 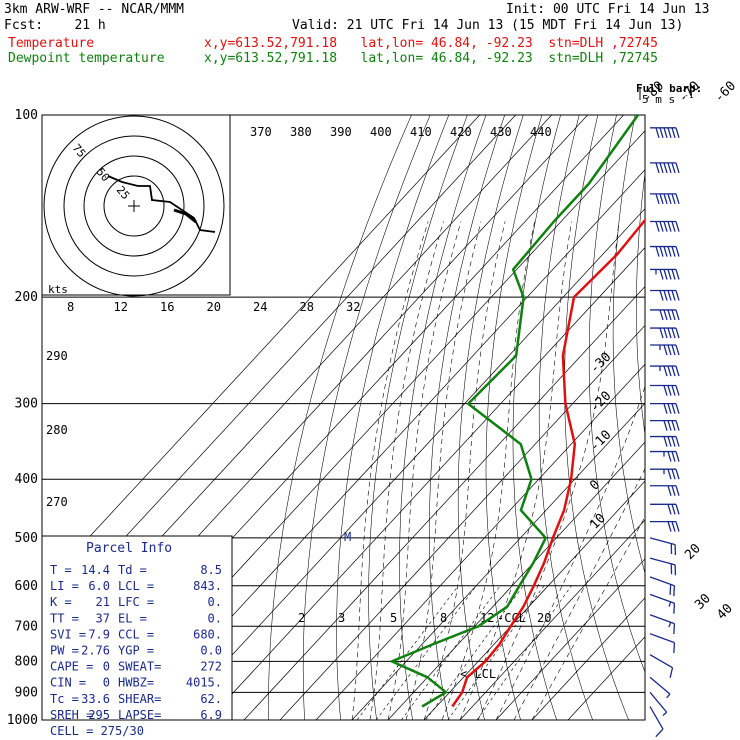 What do you see at coordinates (595, 485) in the screenshot?
I see `isotherm-label: 0` at bounding box center [595, 485].